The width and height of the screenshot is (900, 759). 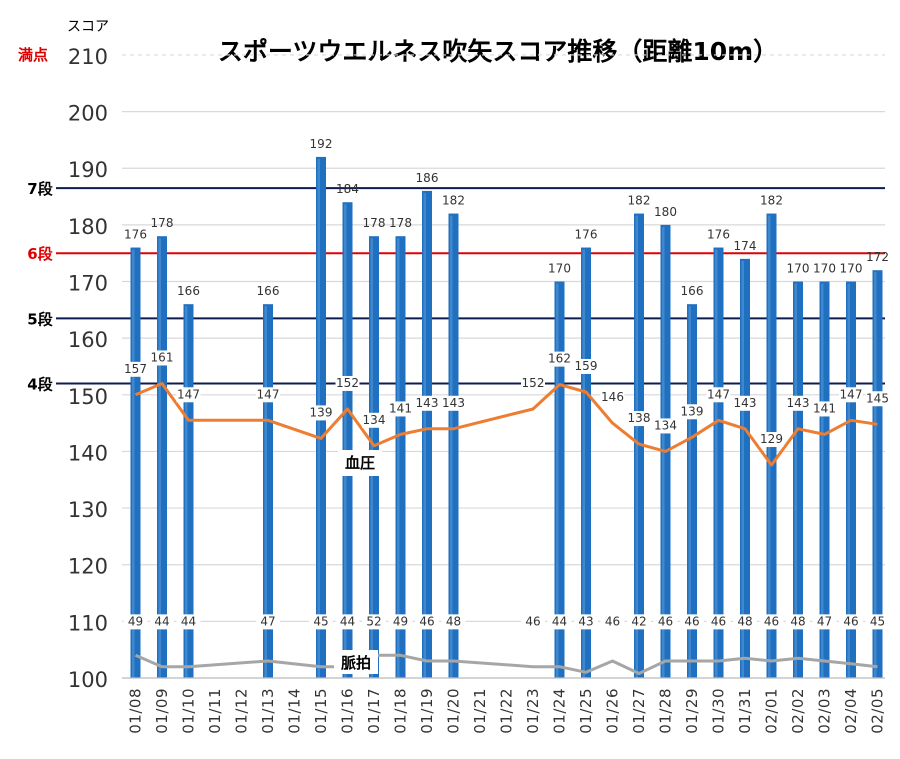 I want to click on score-label: 166, so click(x=188, y=291).